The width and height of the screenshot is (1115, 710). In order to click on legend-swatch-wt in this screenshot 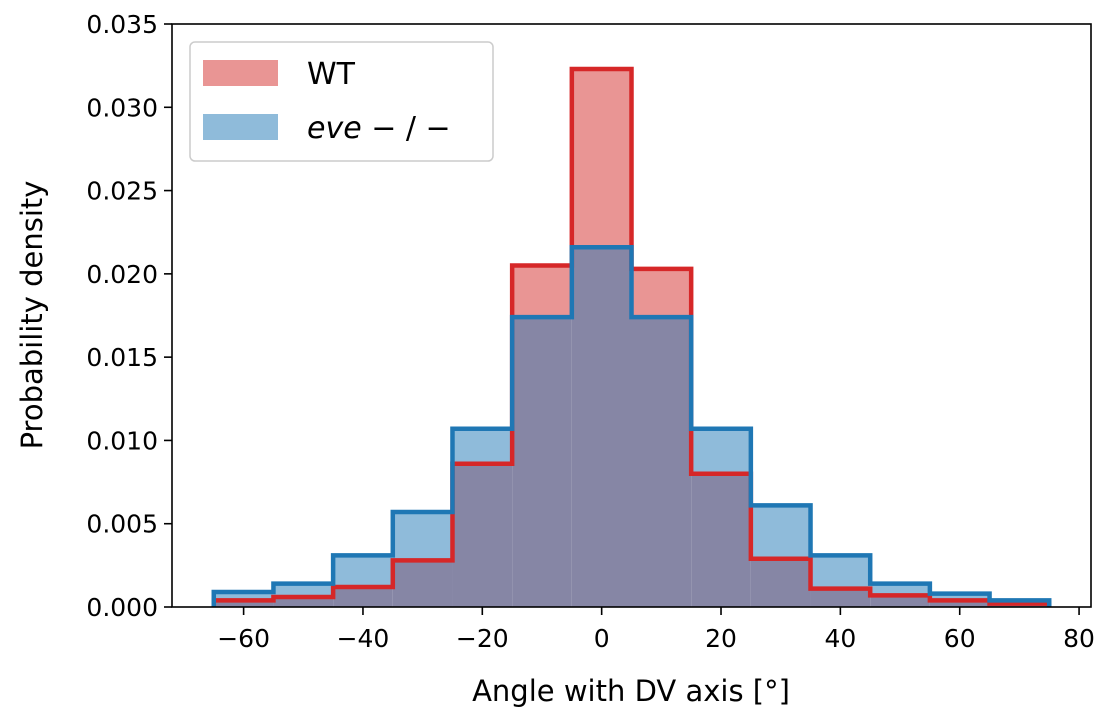, I will do `click(240, 73)`.